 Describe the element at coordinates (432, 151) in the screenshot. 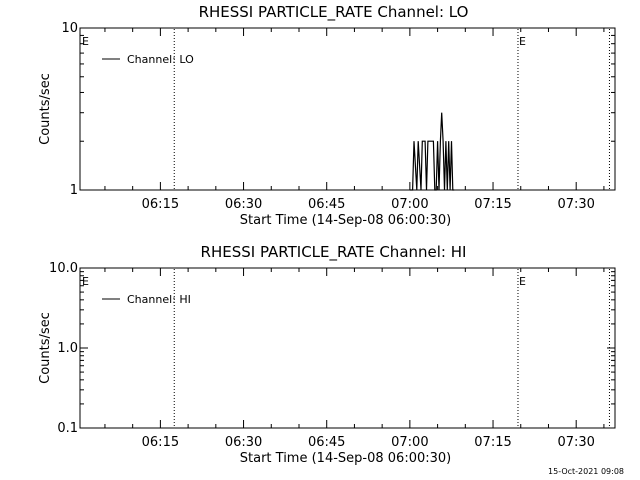

I see `series-line-channel-lo` at that location.